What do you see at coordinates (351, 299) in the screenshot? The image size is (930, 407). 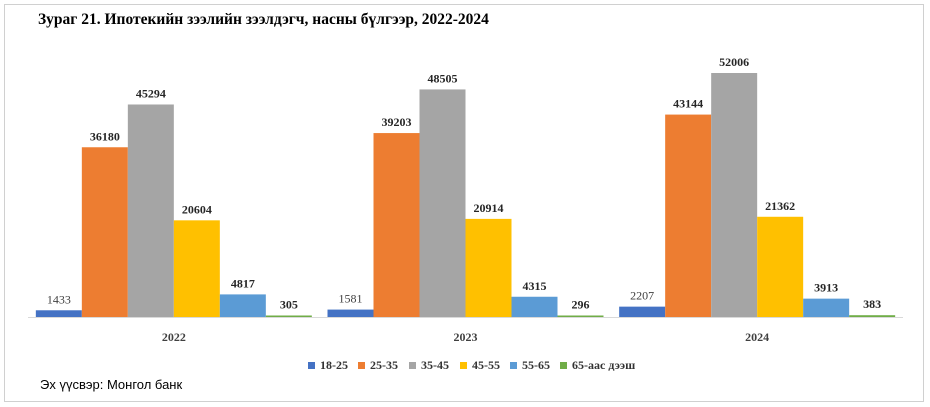 I see `data-label-18-25-2023: 1581` at bounding box center [351, 299].